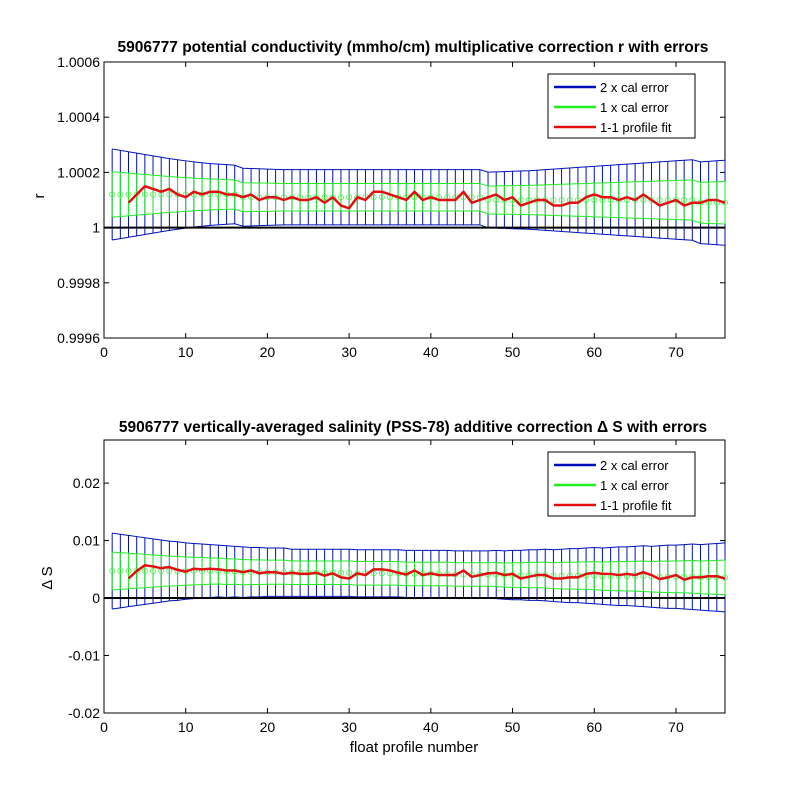 This screenshot has width=800, height=800. I want to click on y-tick-label: -0.02, so click(84, 713).